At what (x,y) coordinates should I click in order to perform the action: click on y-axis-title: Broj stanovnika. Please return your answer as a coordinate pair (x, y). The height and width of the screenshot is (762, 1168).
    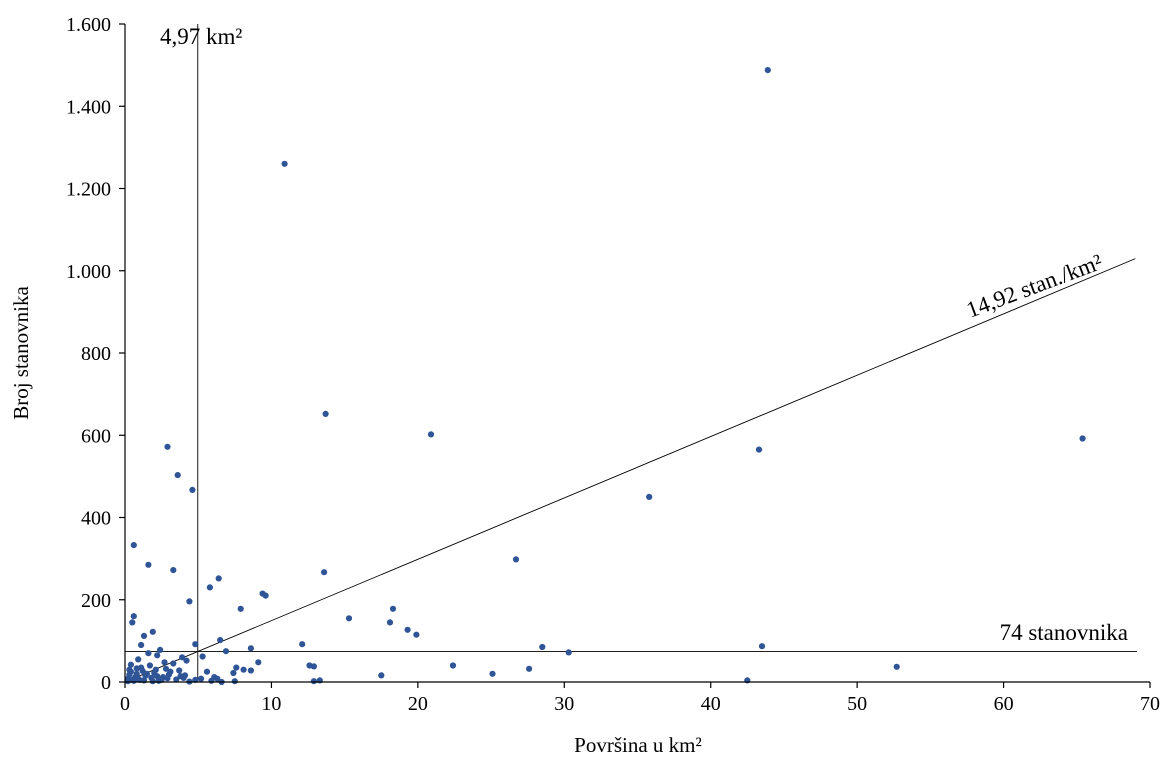
    Looking at the image, I should click on (21, 353).